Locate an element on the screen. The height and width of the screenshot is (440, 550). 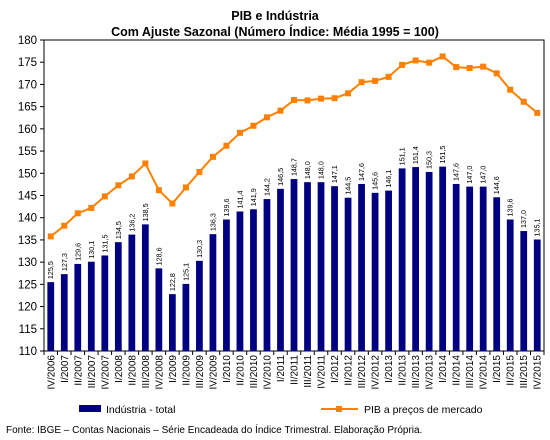
bar-data-label: 130,1 is located at coordinates (91, 250).